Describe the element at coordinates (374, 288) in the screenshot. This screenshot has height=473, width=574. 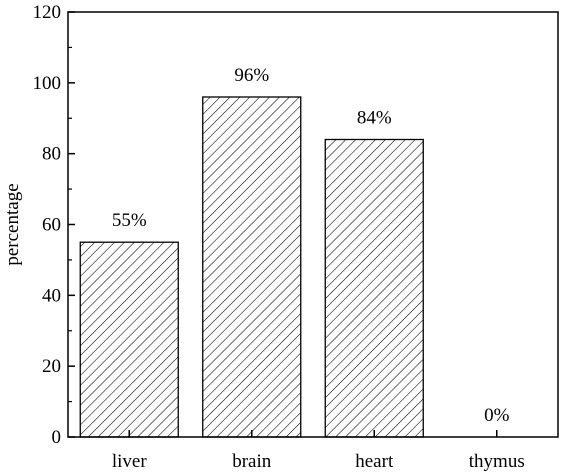
I see `bar-heart` at that location.